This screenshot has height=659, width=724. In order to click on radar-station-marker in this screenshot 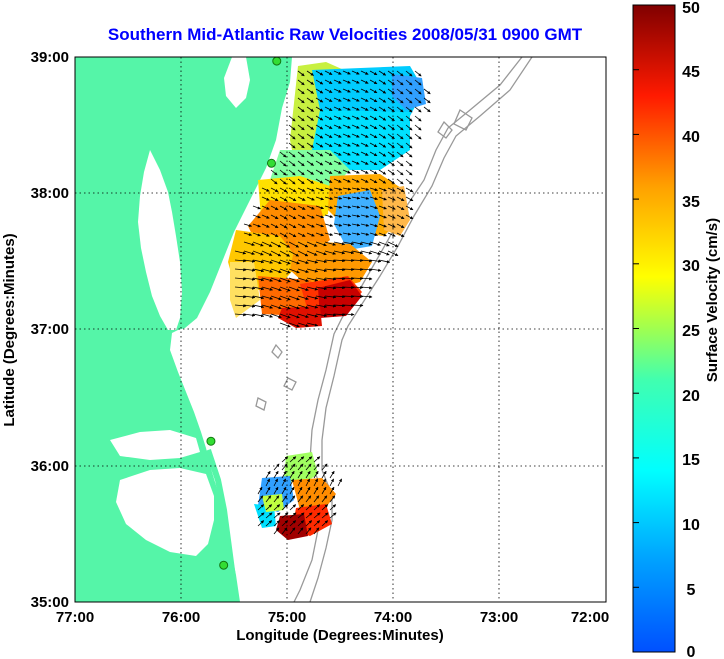, I will do `click(224, 565)`.